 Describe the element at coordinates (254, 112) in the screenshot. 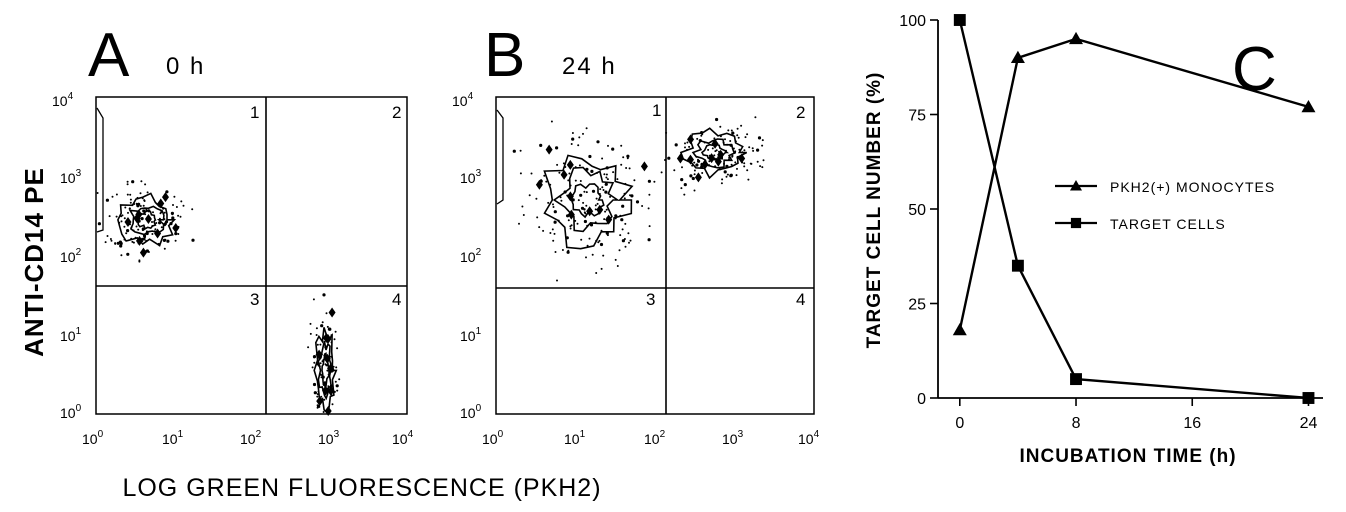

I see `plot-a-quadrant-1: 1` at that location.